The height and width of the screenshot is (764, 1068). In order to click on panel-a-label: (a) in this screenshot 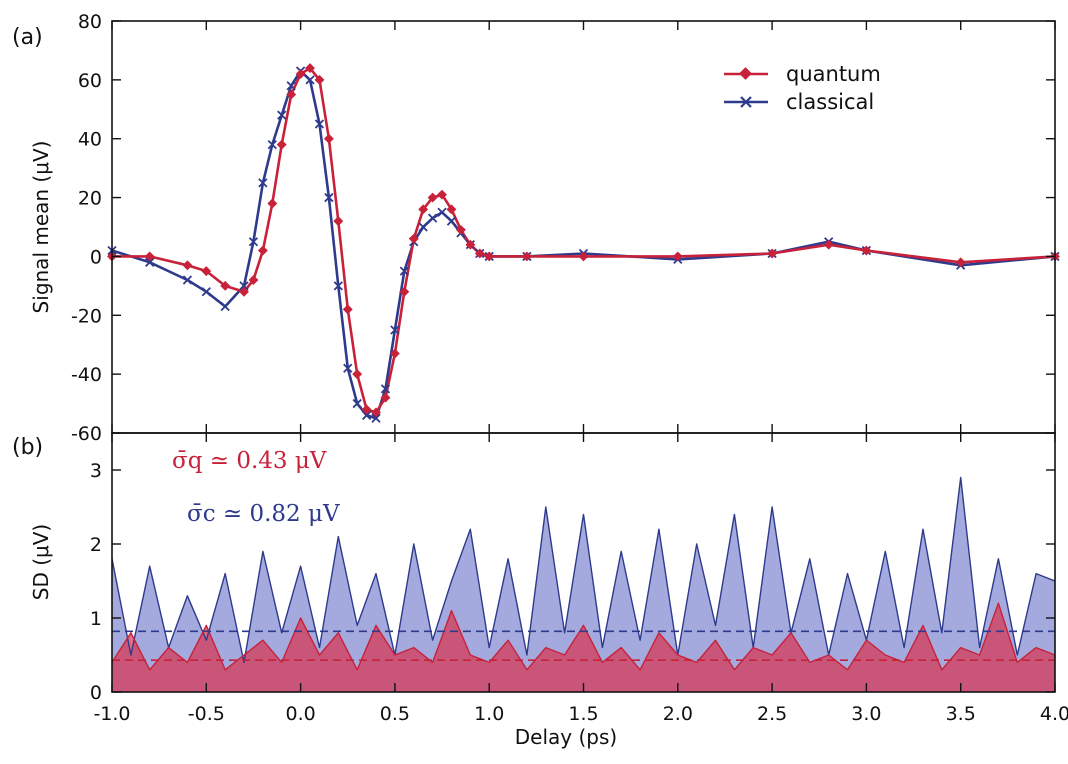, I will do `click(27, 37)`.